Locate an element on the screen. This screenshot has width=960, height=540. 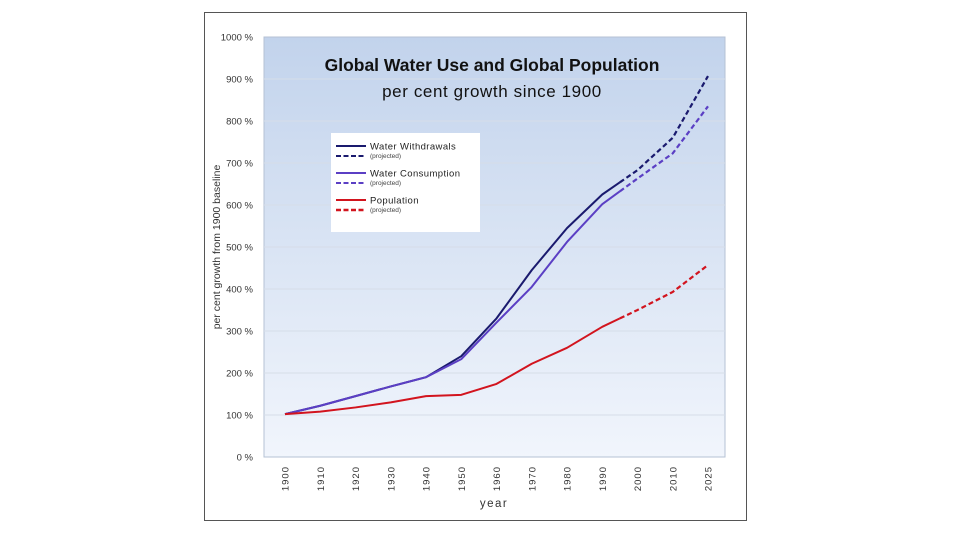
x-tick-label: 2025 is located at coordinates (709, 478).